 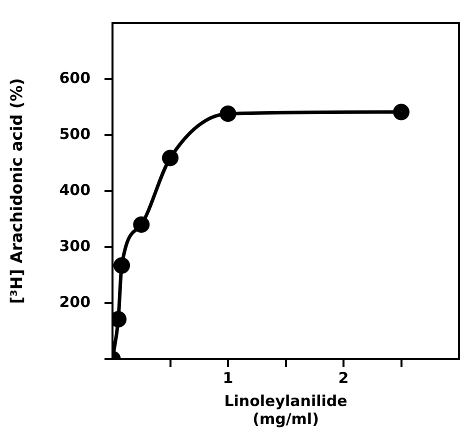 What do you see at coordinates (75, 189) in the screenshot?
I see `y-tick-label: 400` at bounding box center [75, 189].